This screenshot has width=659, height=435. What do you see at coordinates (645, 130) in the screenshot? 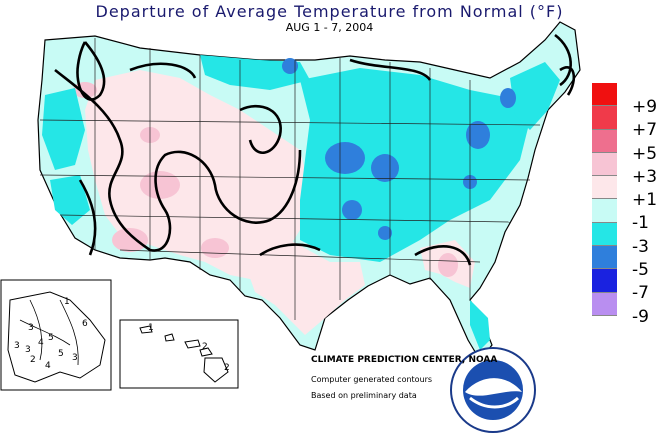
I see `legend-label: +7` at bounding box center [645, 130].